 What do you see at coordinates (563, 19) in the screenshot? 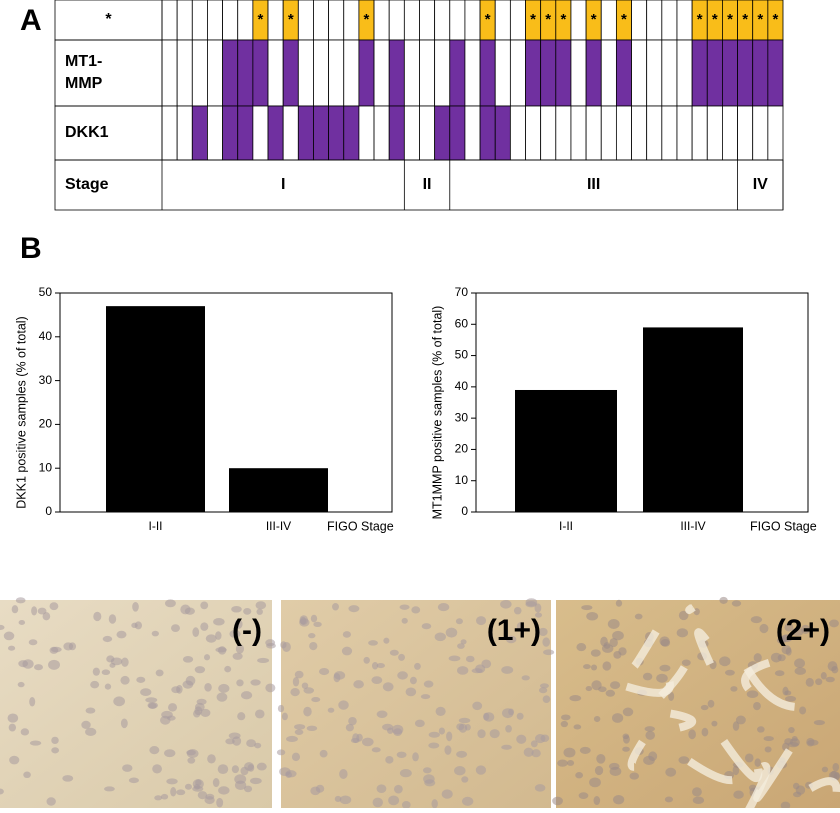
I see `asterisk: *` at bounding box center [563, 19].